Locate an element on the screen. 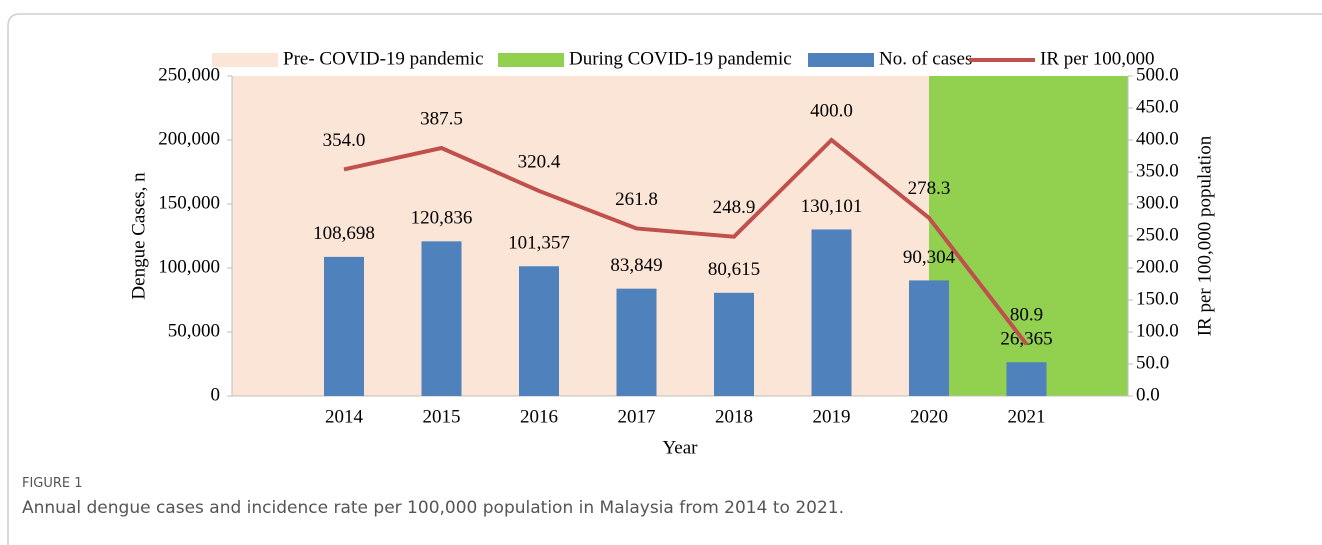 This screenshot has height=545, width=1322. y-tick-label: 200,000 is located at coordinates (189, 138).